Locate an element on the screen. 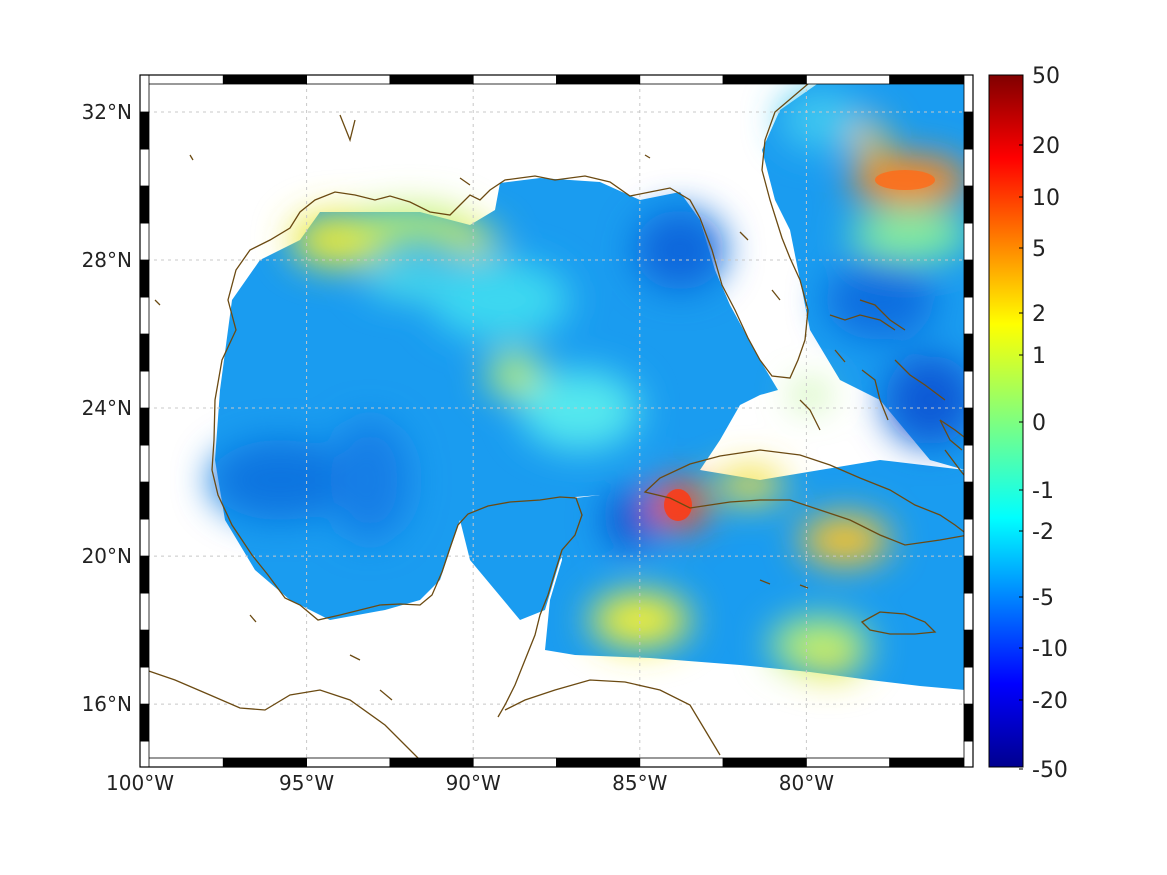 Image resolution: width=1167 pixels, height=875 pixels. latitude-tick-label: 28°N is located at coordinates (107, 260).